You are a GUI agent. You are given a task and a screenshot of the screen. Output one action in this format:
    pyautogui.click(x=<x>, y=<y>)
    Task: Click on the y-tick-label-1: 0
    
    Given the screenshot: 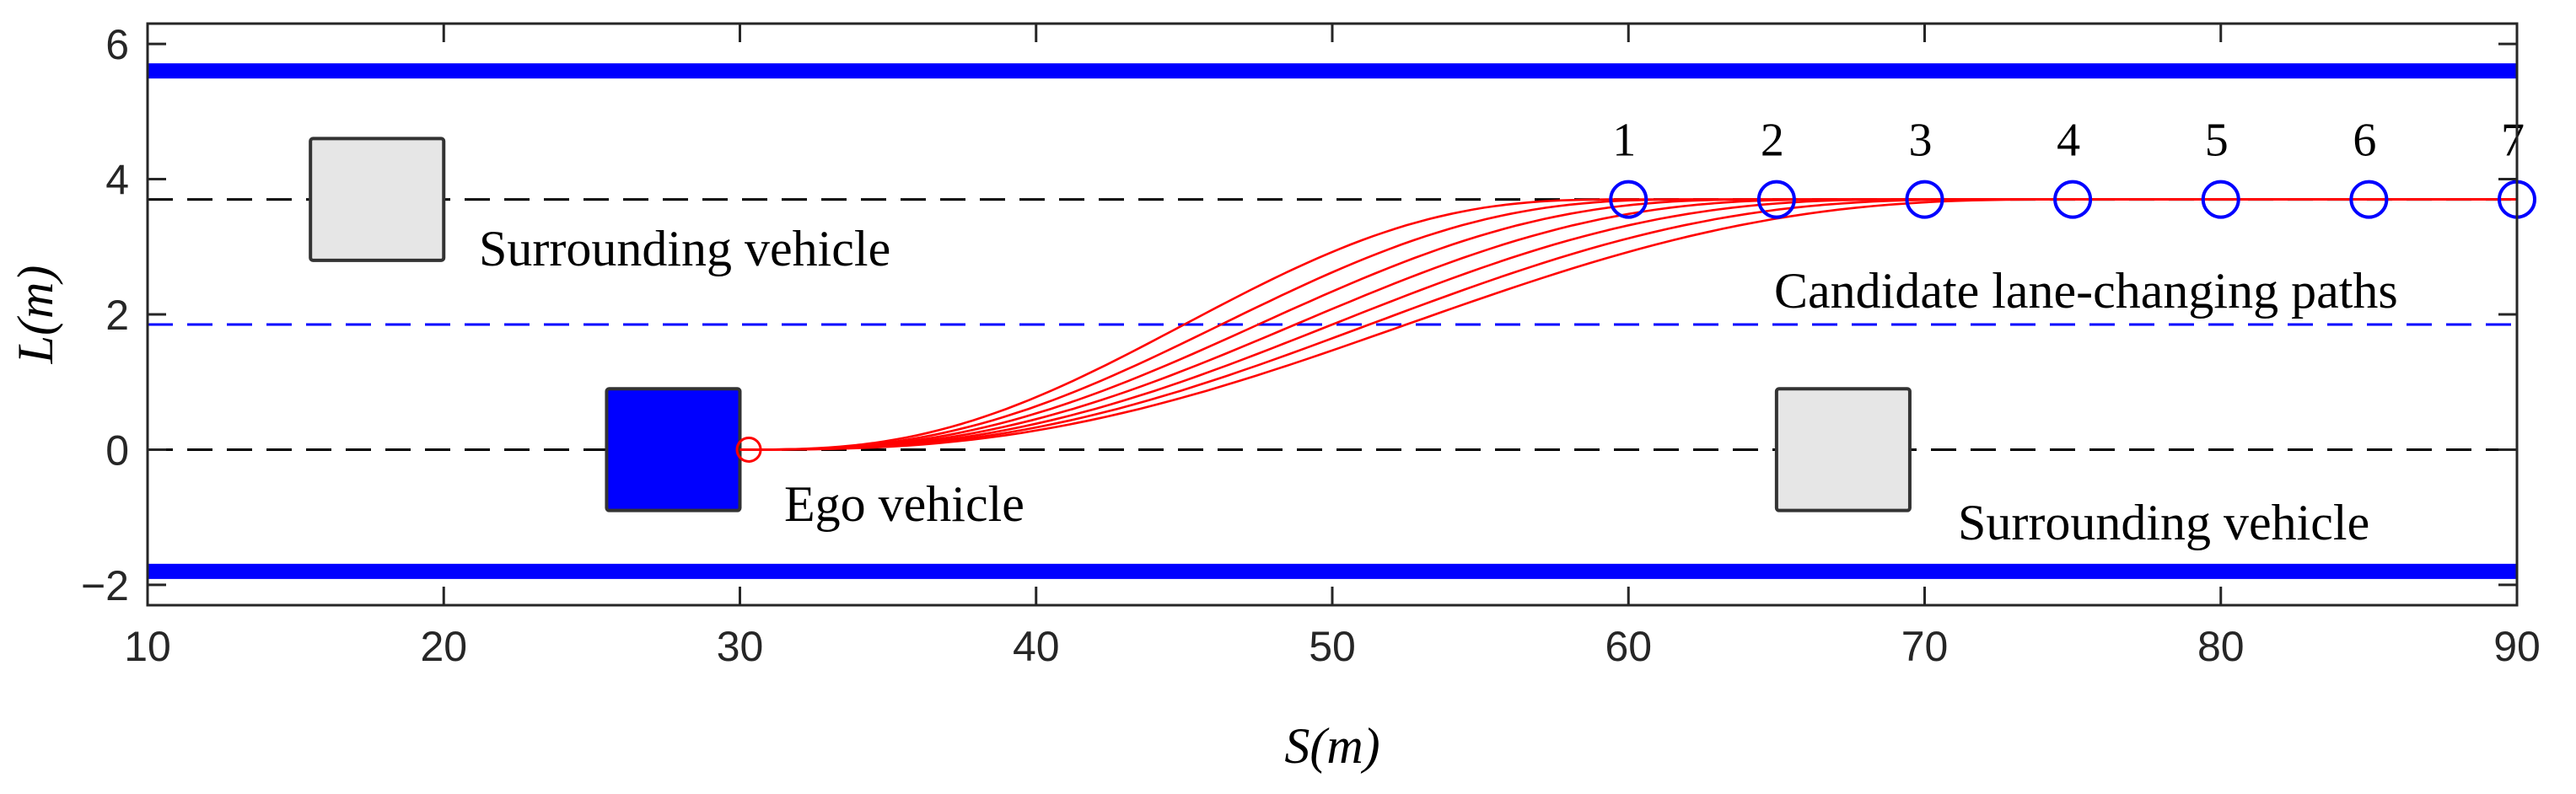 What is the action you would take?
    pyautogui.click(x=117, y=451)
    